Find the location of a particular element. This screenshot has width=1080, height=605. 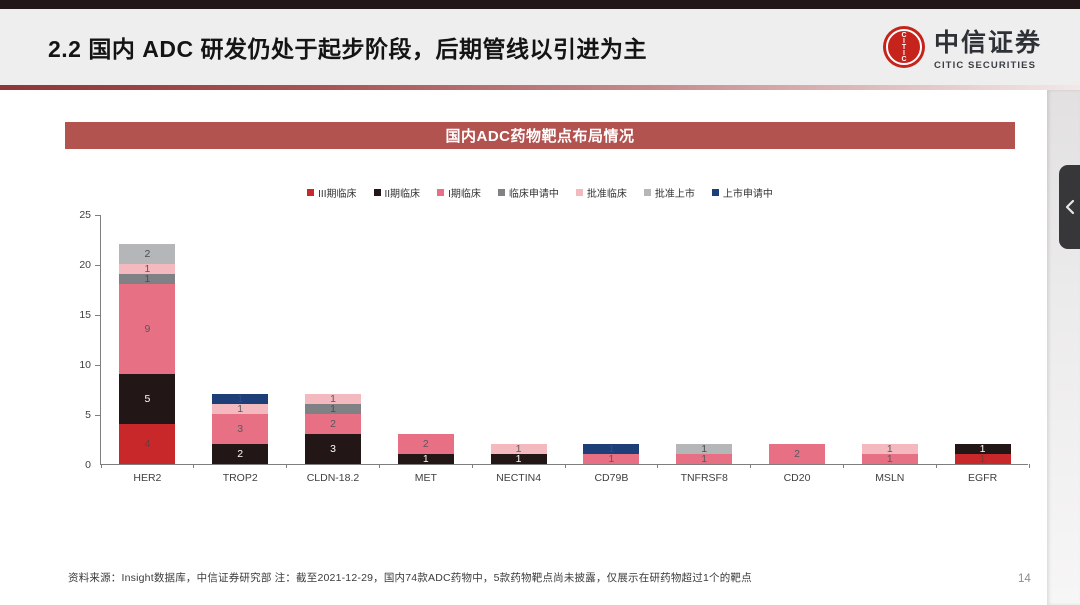

citic-logo-text: 中信证券 CITIC SECURITIES is located at coordinates (988, 47).